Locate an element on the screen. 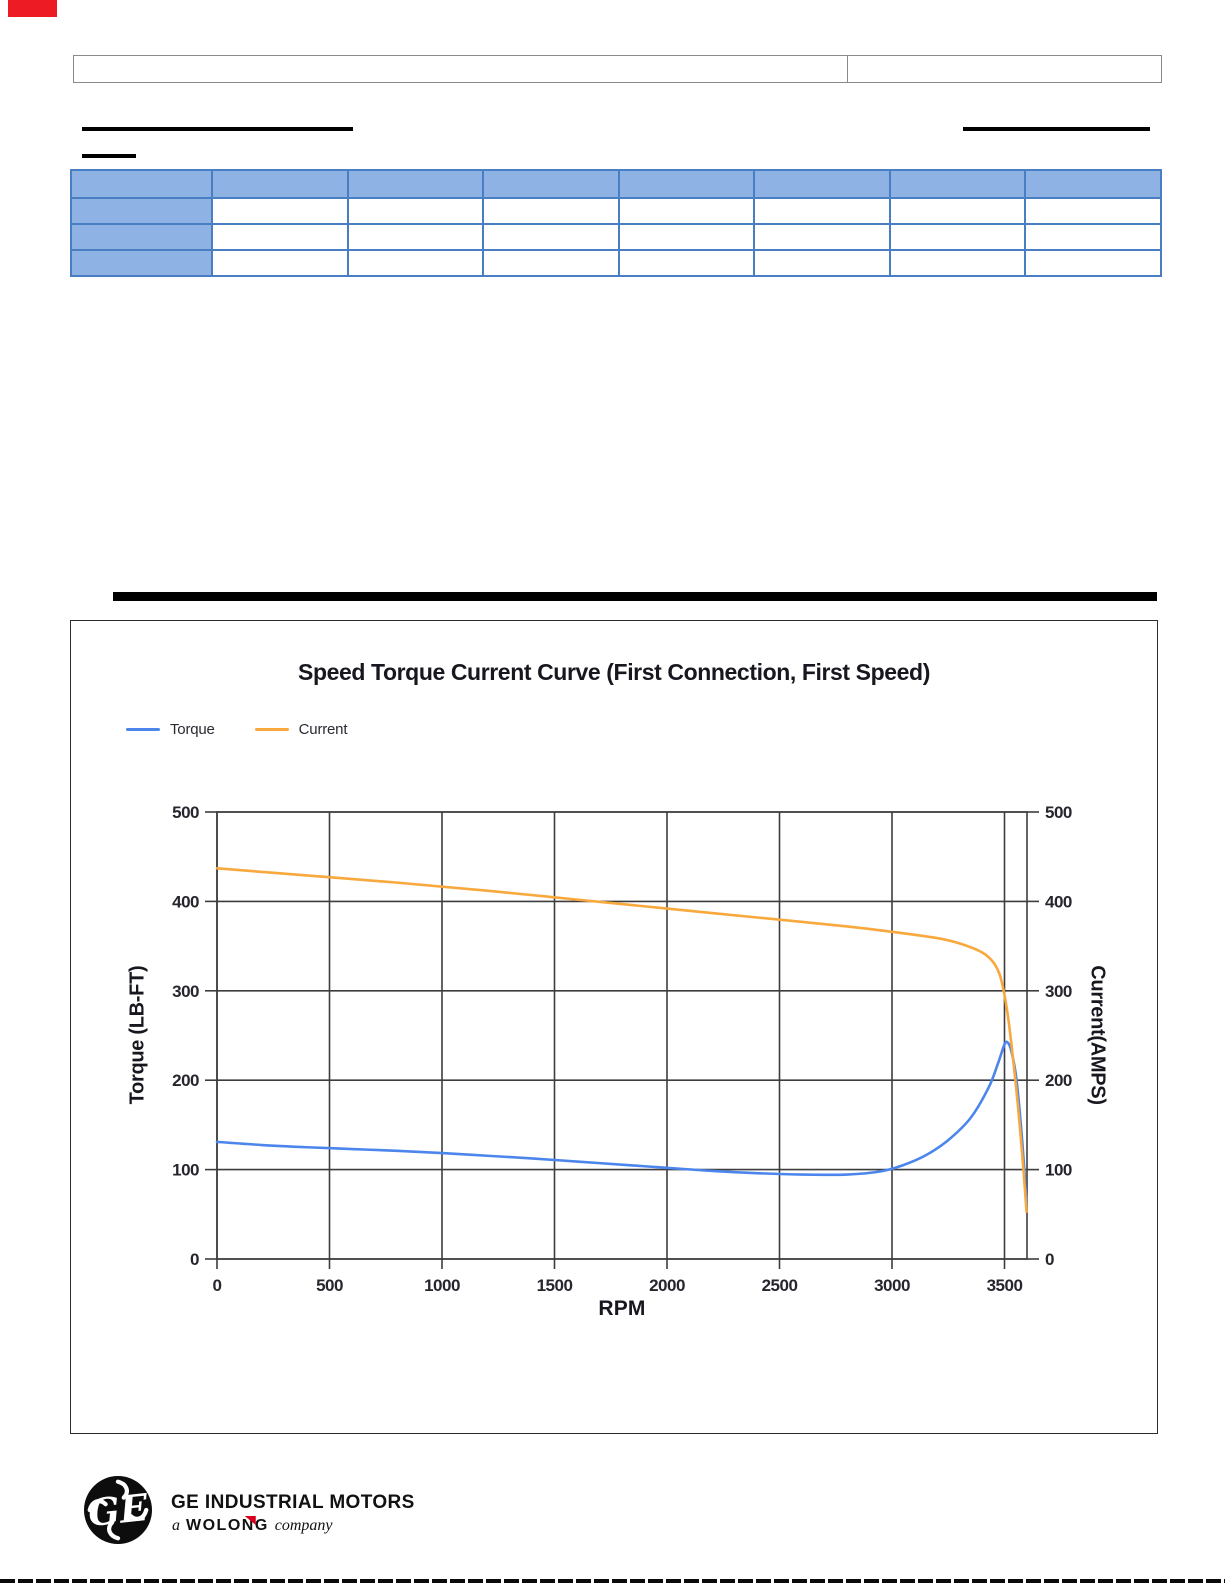 The width and height of the screenshot is (1225, 1585). y-axis-title-right: Current(AMPS) is located at coordinates (1097, 1035).